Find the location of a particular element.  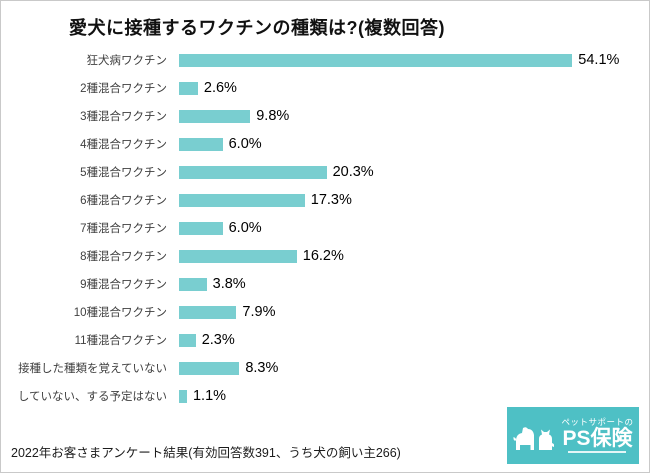

bar-row: 4種混合ワクチン 6.0% is located at coordinates (322, 144).